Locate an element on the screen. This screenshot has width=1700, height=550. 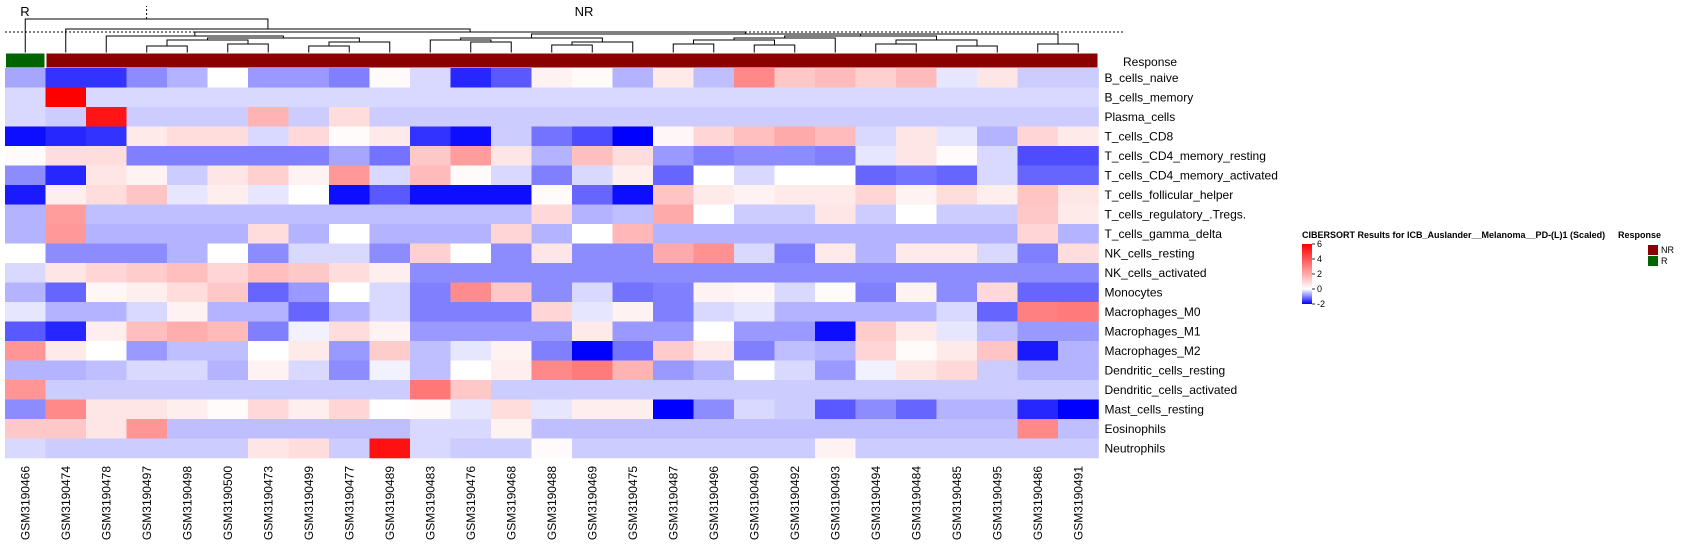
row-label: T_cells_CD8 is located at coordinates (1139, 136).